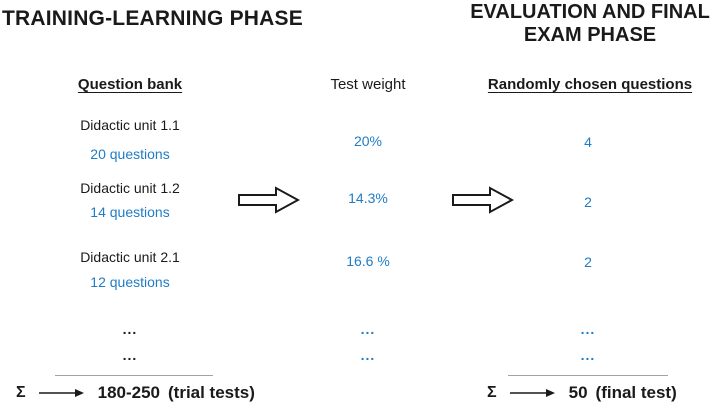 The width and height of the screenshot is (721, 410). Describe the element at coordinates (130, 84) in the screenshot. I see `column-header-question-bank: Question bank` at that location.